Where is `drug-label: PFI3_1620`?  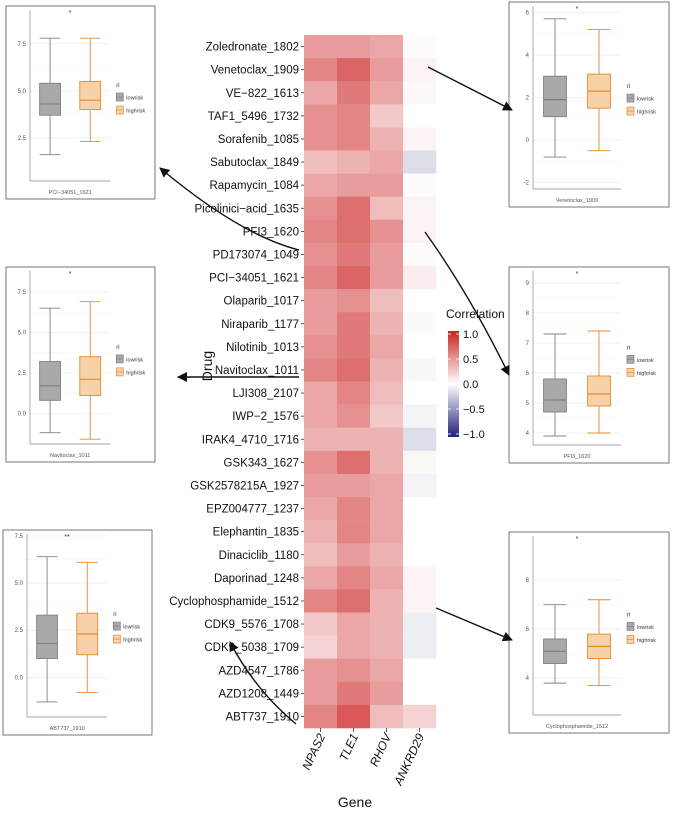
drug-label: PFI3_1620 is located at coordinates (271, 232).